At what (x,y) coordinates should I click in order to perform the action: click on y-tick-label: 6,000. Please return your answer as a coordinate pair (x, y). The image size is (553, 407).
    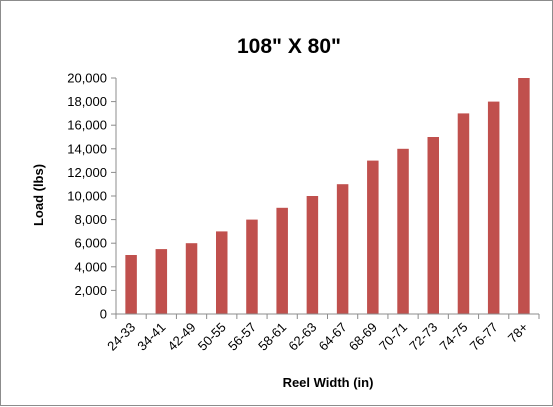
    Looking at the image, I should click on (90, 243).